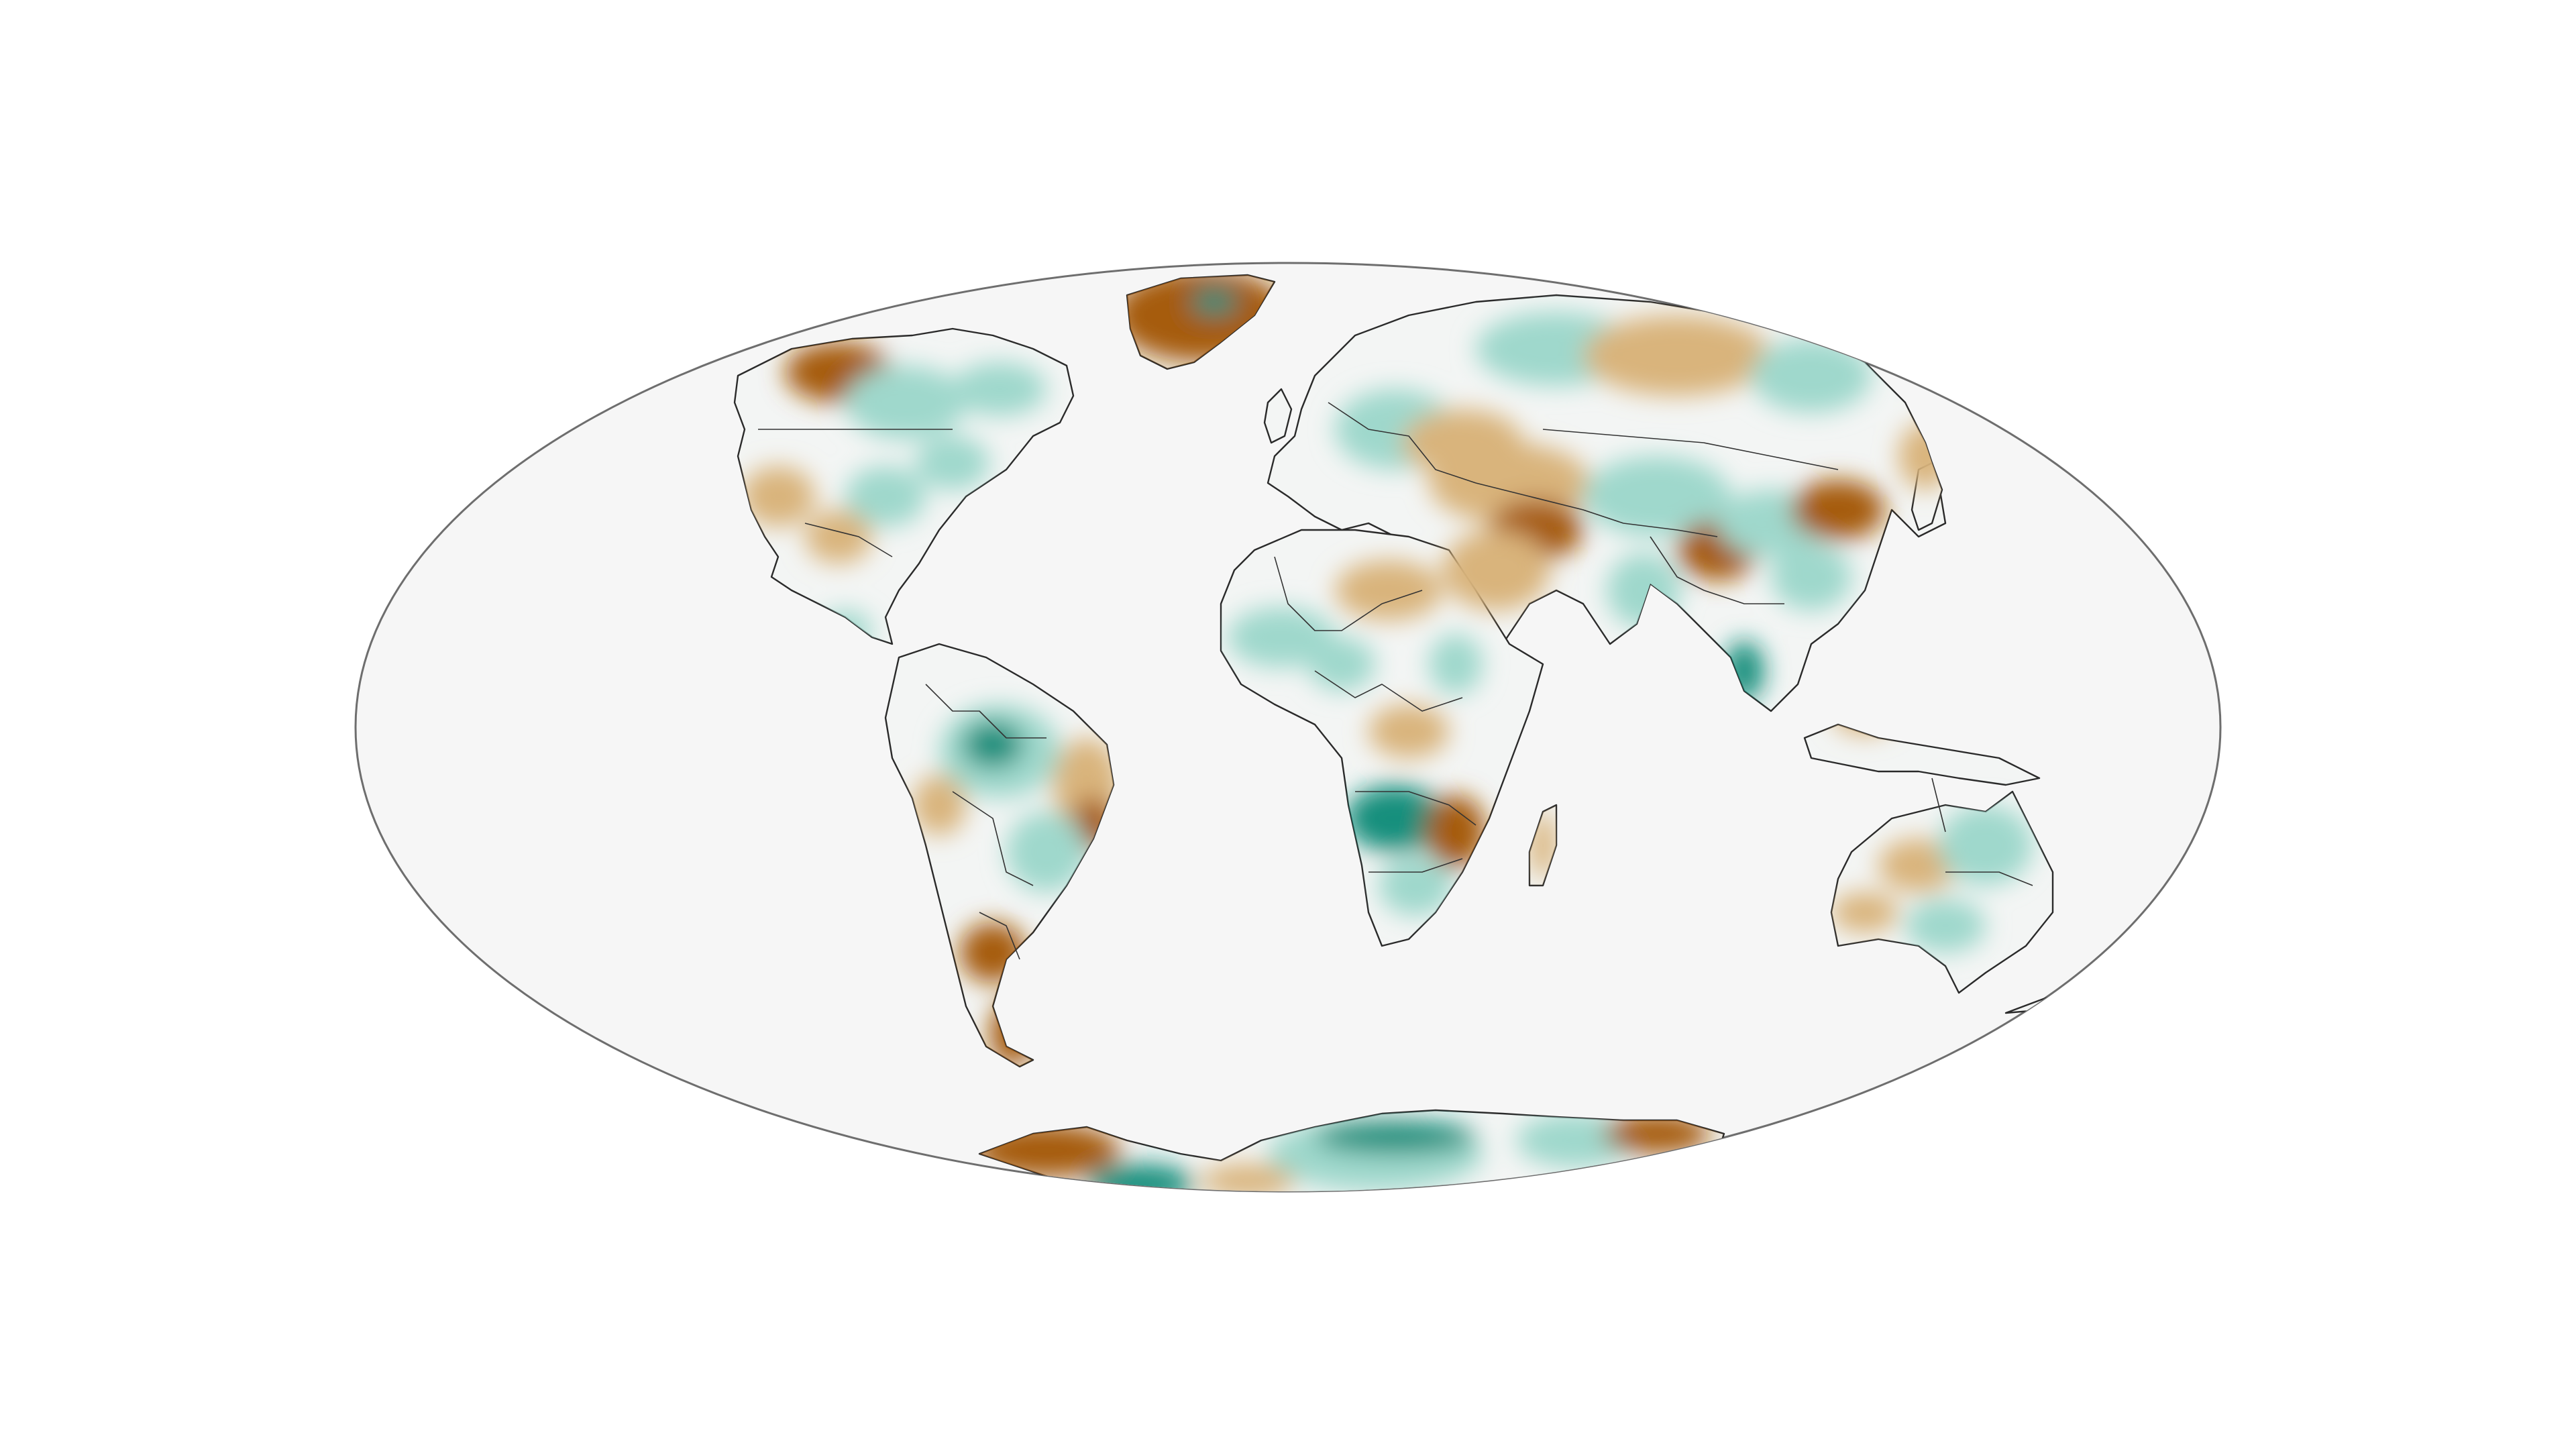  I want to click on indonesia, so click(1922, 754).